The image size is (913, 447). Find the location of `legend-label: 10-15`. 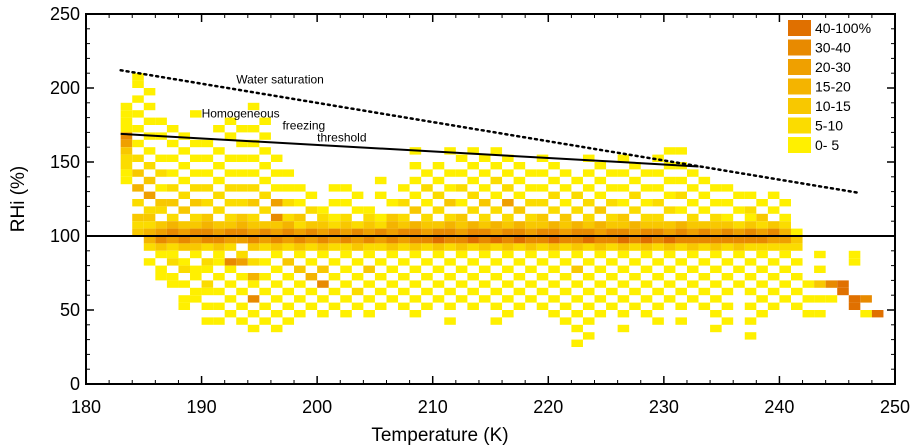

legend-label: 10-15 is located at coordinates (833, 106).